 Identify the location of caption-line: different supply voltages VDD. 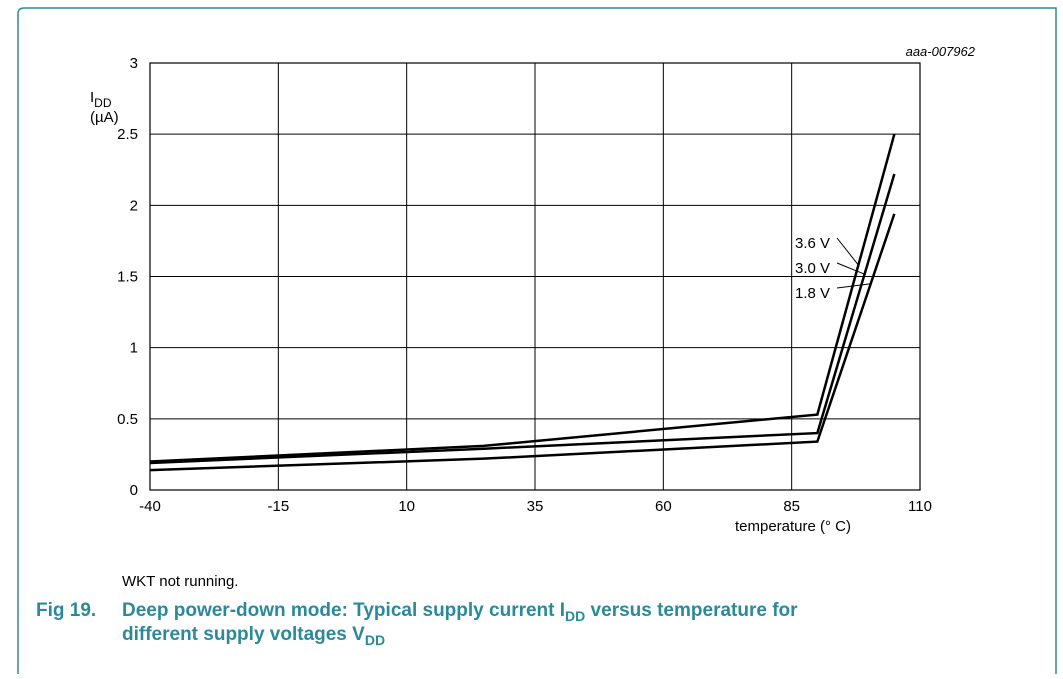
(253, 636).